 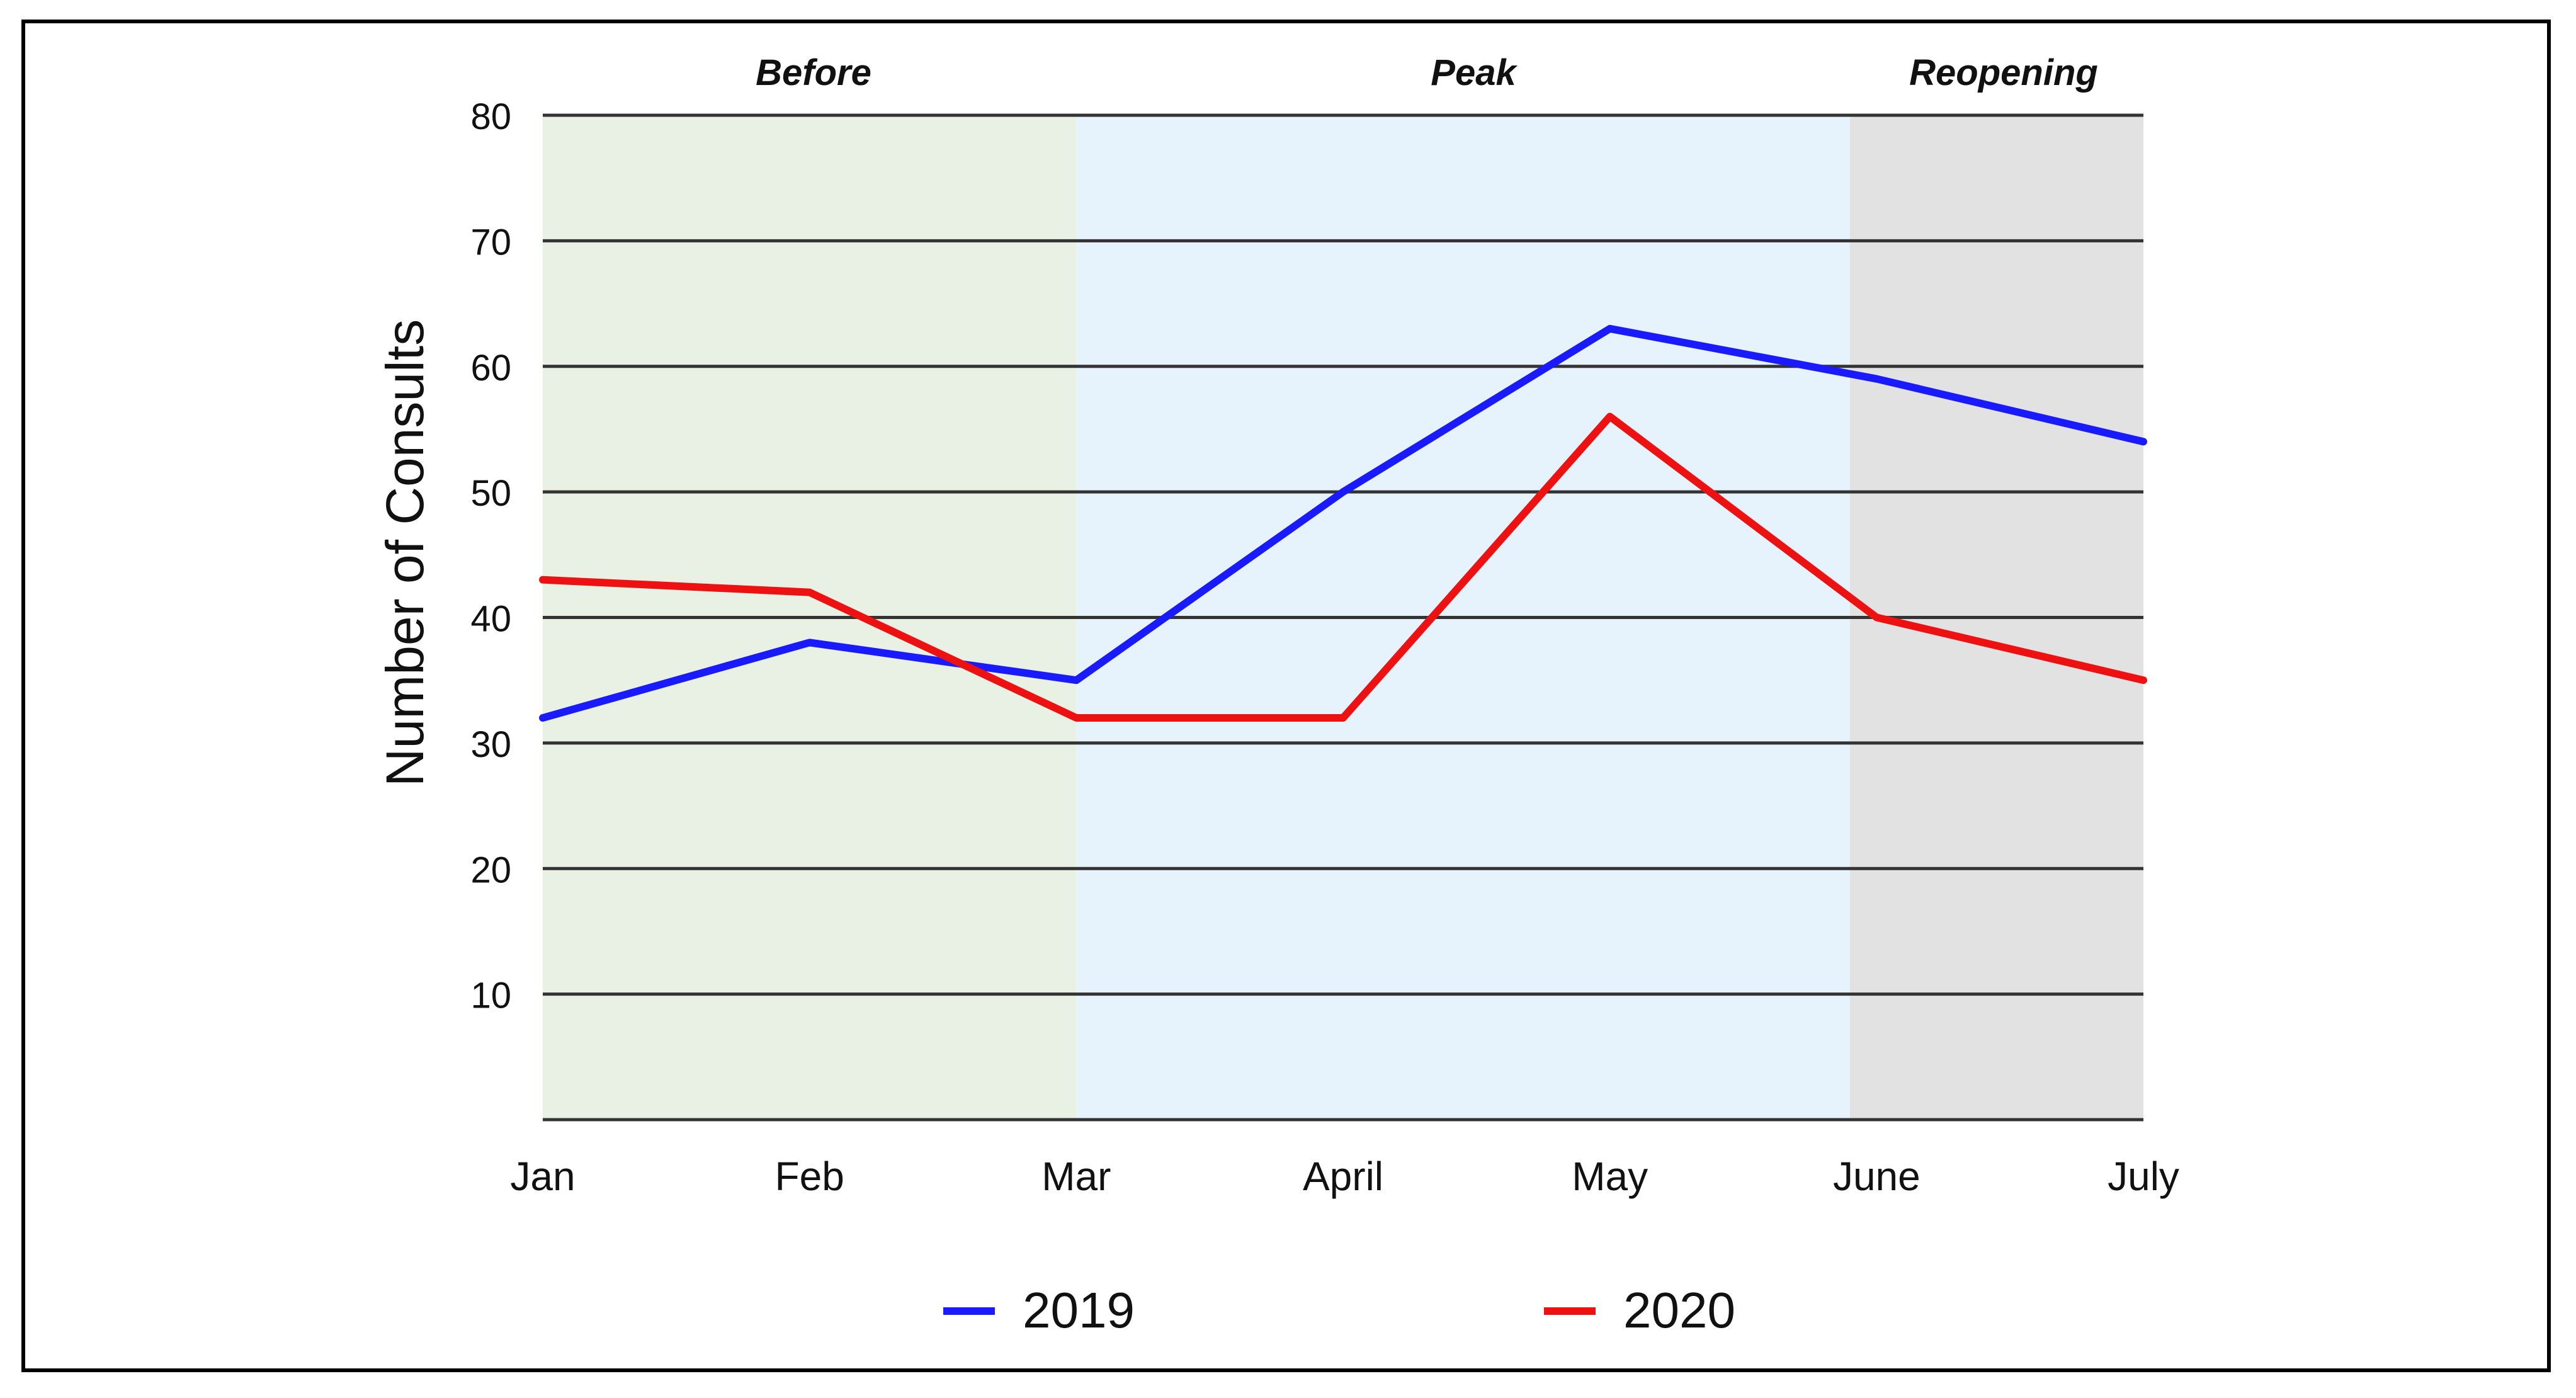 What do you see at coordinates (813, 72) in the screenshot?
I see `period-label-before: Before` at bounding box center [813, 72].